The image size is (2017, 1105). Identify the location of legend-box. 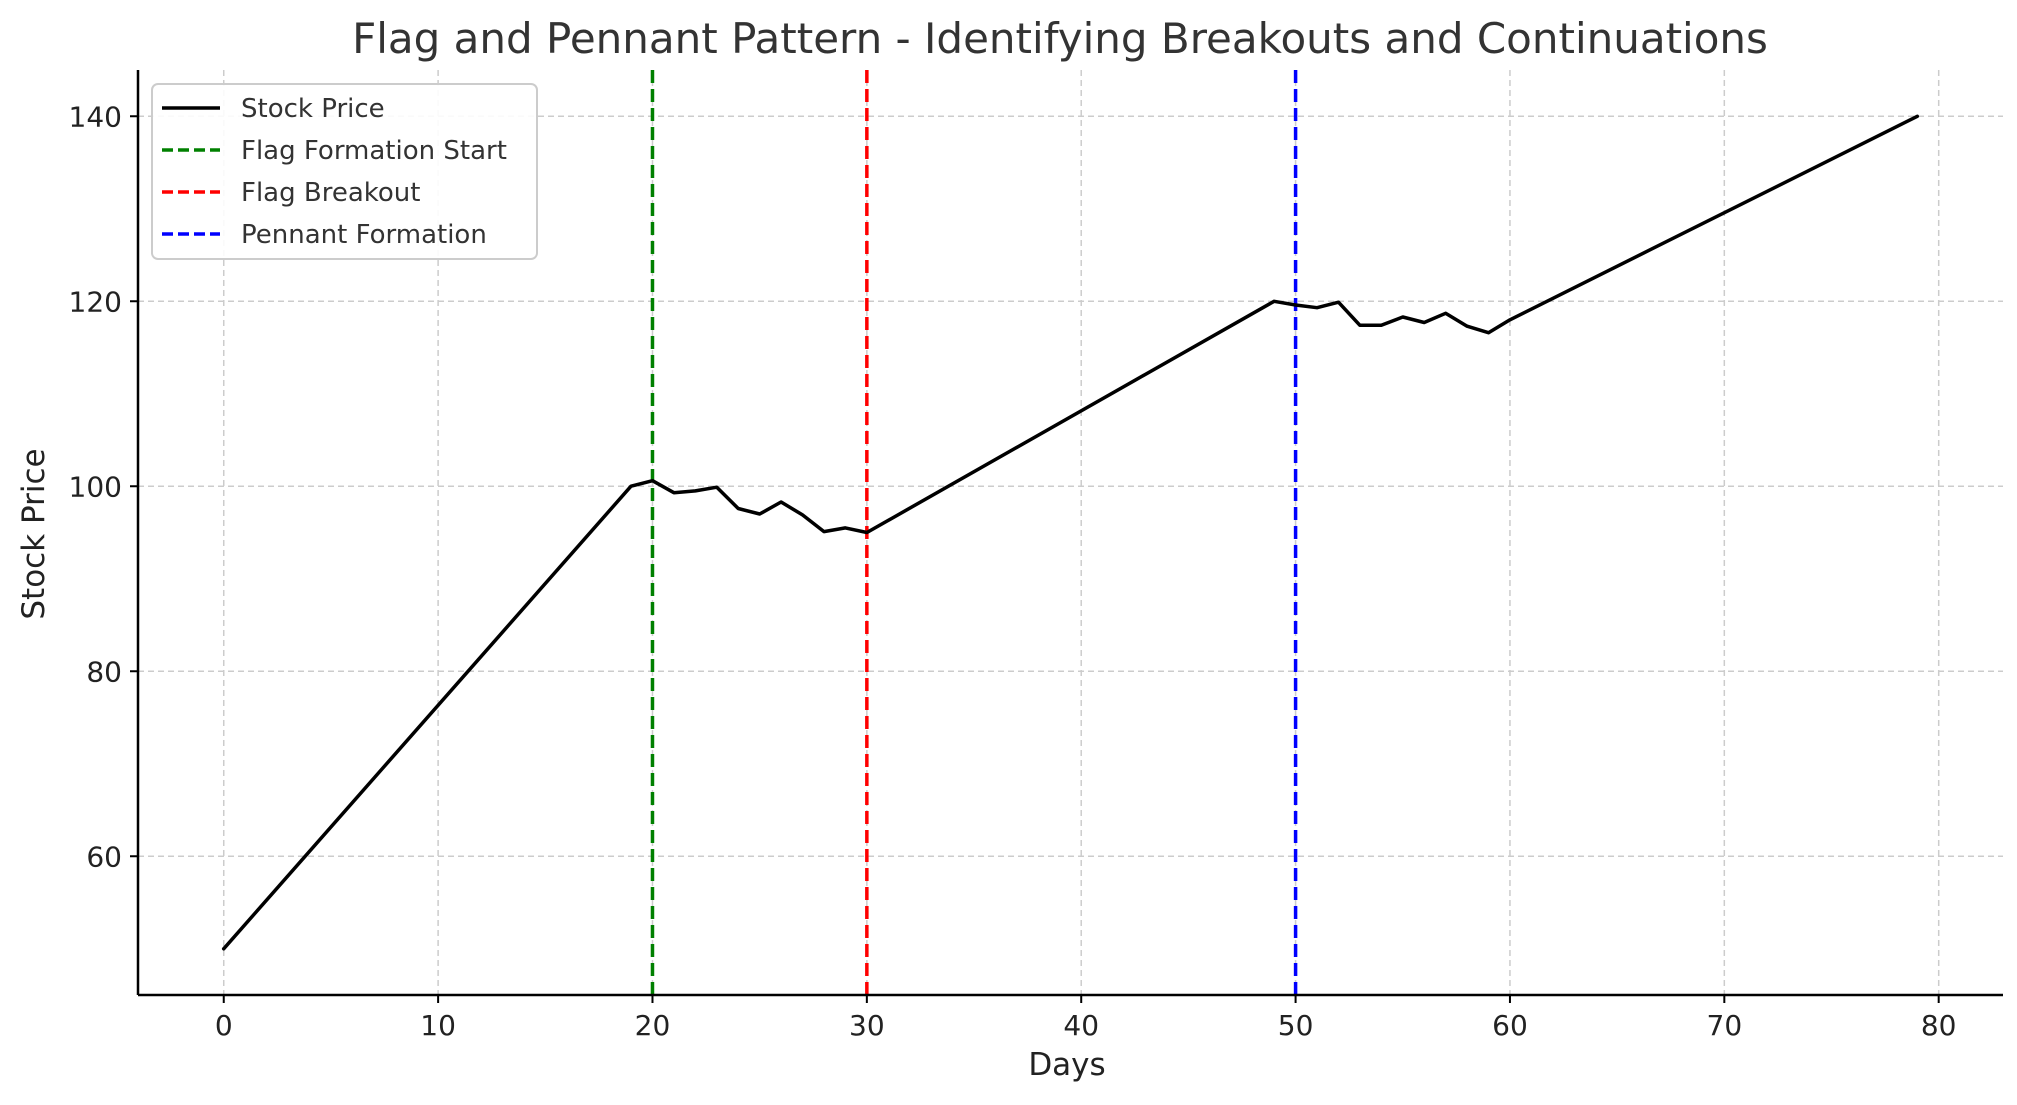
(344, 171).